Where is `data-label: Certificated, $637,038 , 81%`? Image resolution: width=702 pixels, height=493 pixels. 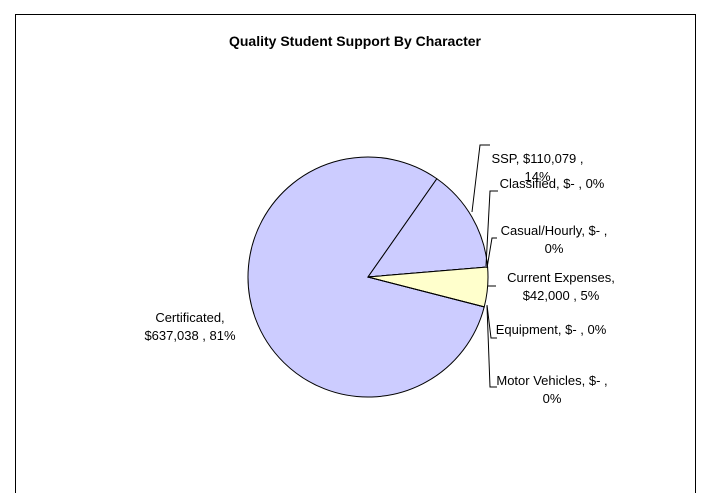
data-label: Certificated, $637,038 , 81% is located at coordinates (190, 326).